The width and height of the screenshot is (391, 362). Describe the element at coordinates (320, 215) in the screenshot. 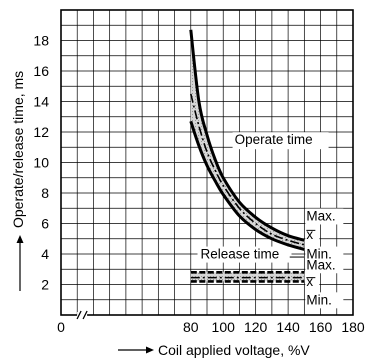

I see `operate-max-label: Max.` at that location.